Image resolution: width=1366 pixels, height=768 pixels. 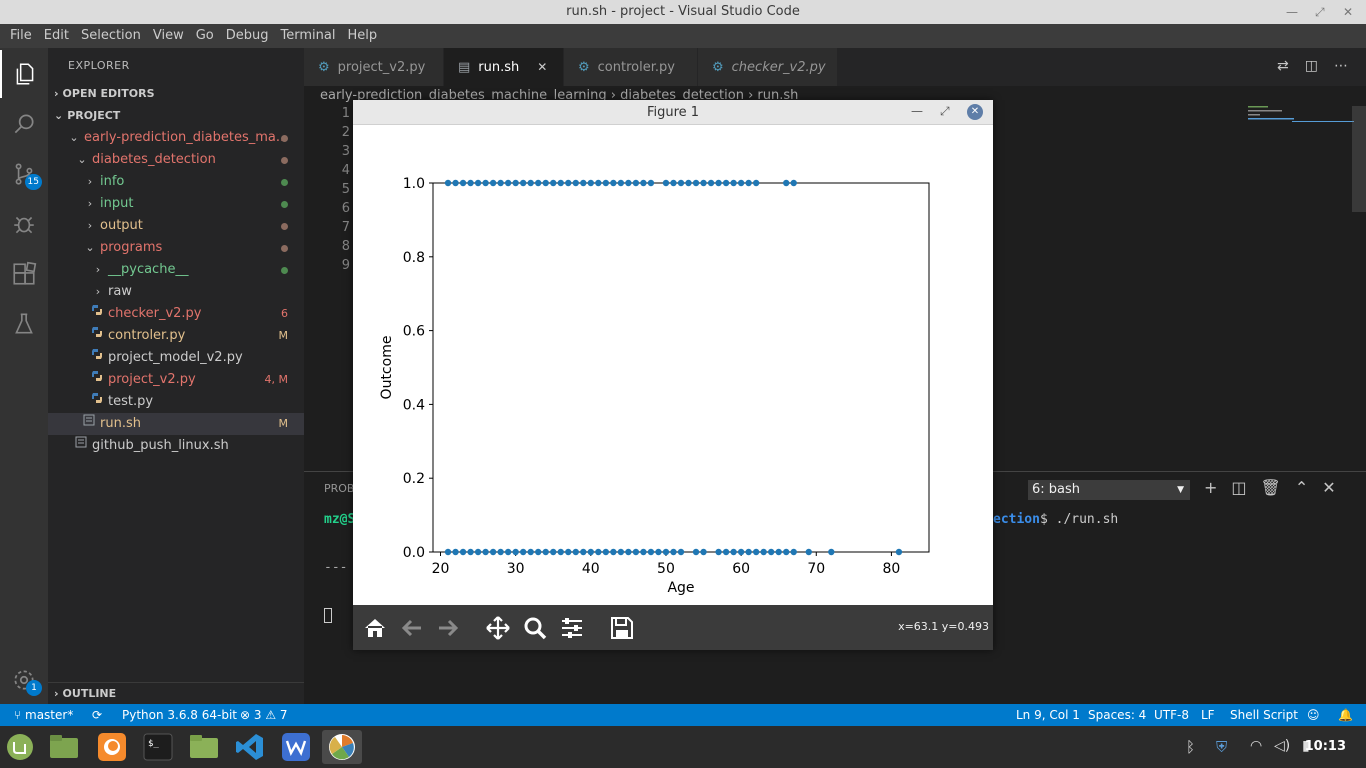 I want to click on minimap, so click(x=1301, y=119).